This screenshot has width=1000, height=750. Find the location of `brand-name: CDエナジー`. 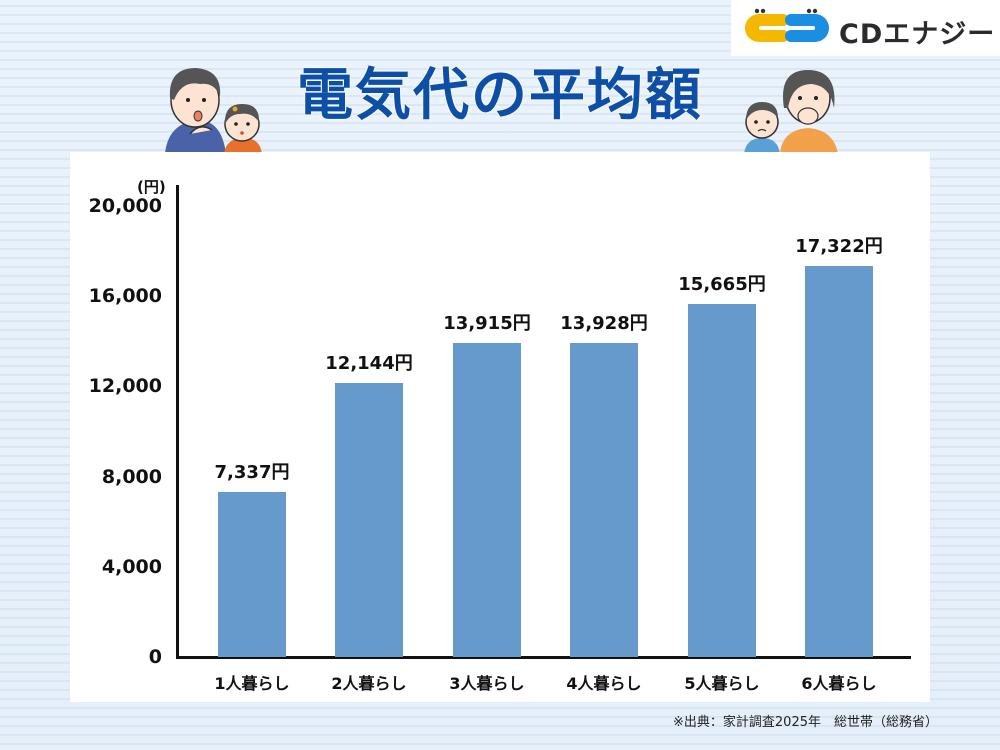

brand-name: CDエナジー is located at coordinates (917, 34).